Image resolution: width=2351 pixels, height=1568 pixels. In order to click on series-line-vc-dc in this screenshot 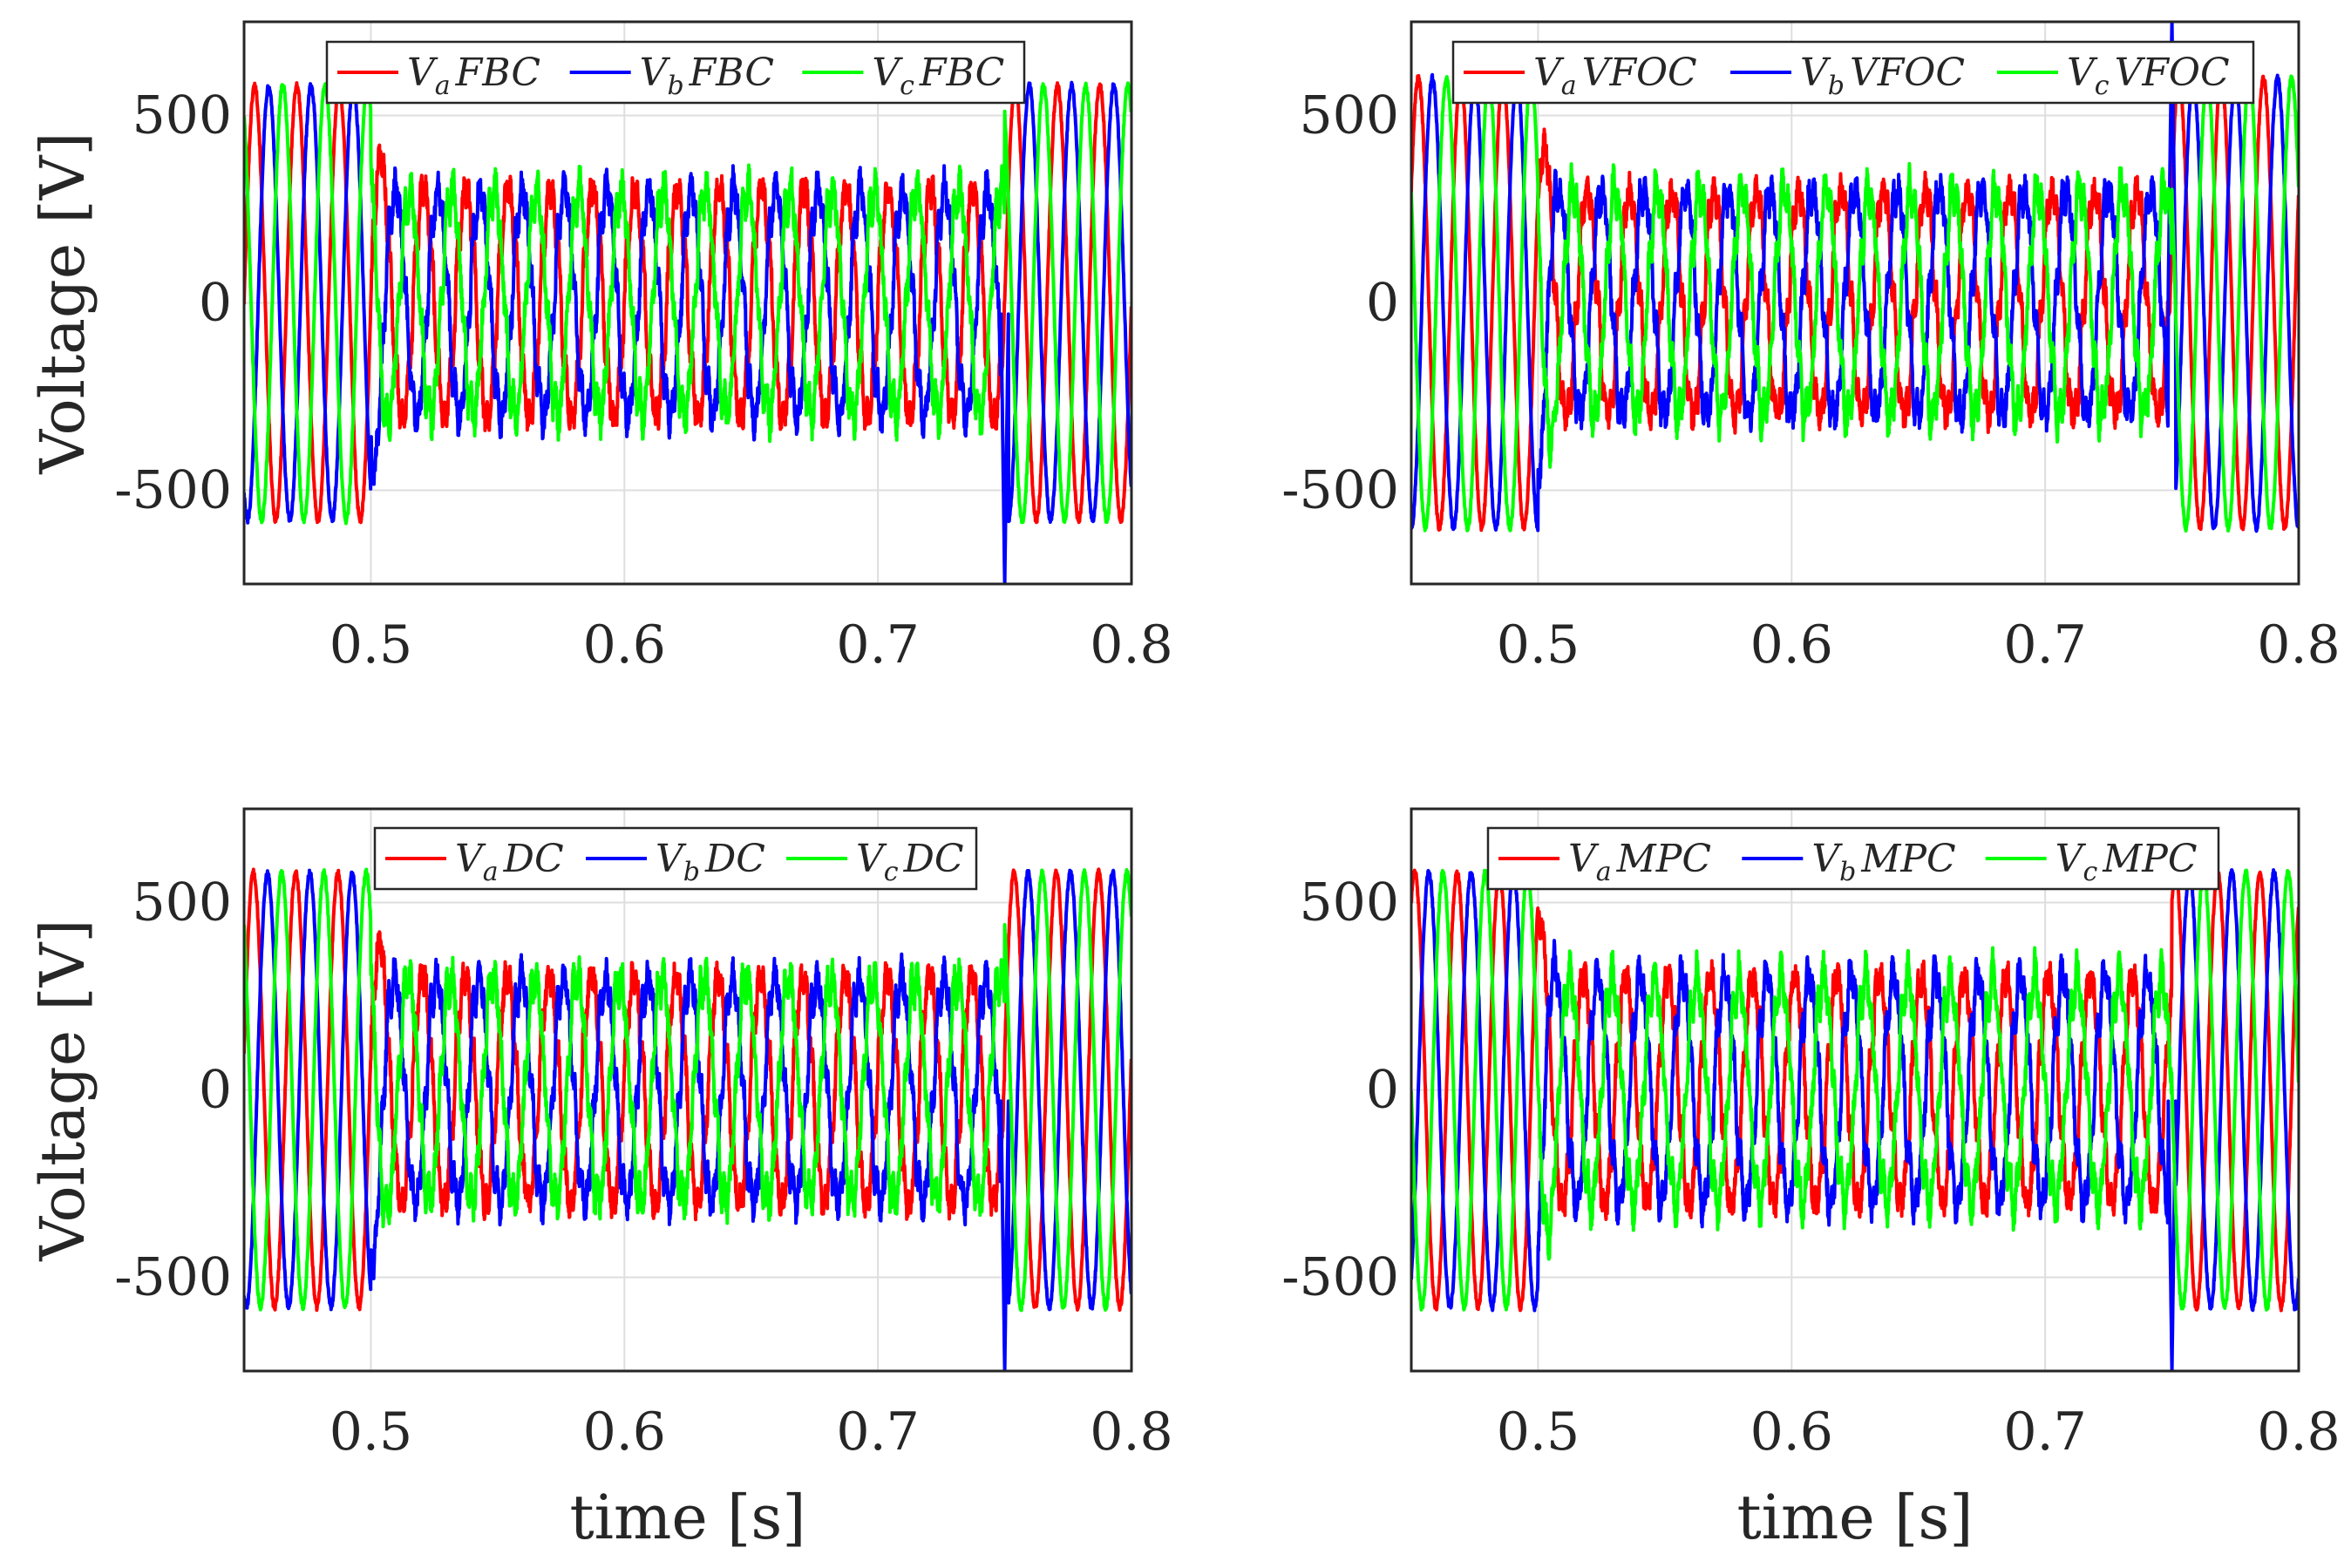, I will do `click(687, 1090)`.